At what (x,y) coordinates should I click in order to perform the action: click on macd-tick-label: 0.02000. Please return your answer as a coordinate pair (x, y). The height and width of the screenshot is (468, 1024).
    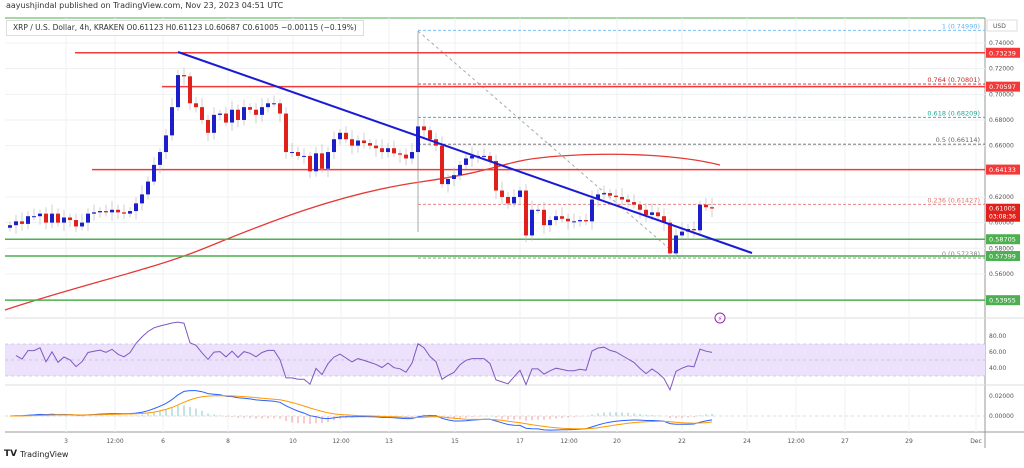
    Looking at the image, I should click on (1001, 396).